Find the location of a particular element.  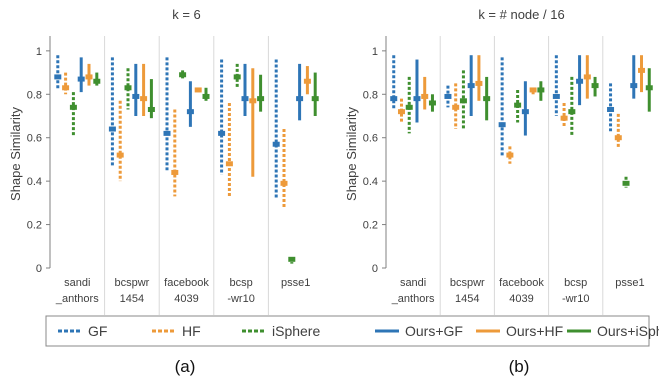

legend: GF HF iSphere Ours+GF Ours+HF Ours+iSphere is located at coordinates (352, 331).